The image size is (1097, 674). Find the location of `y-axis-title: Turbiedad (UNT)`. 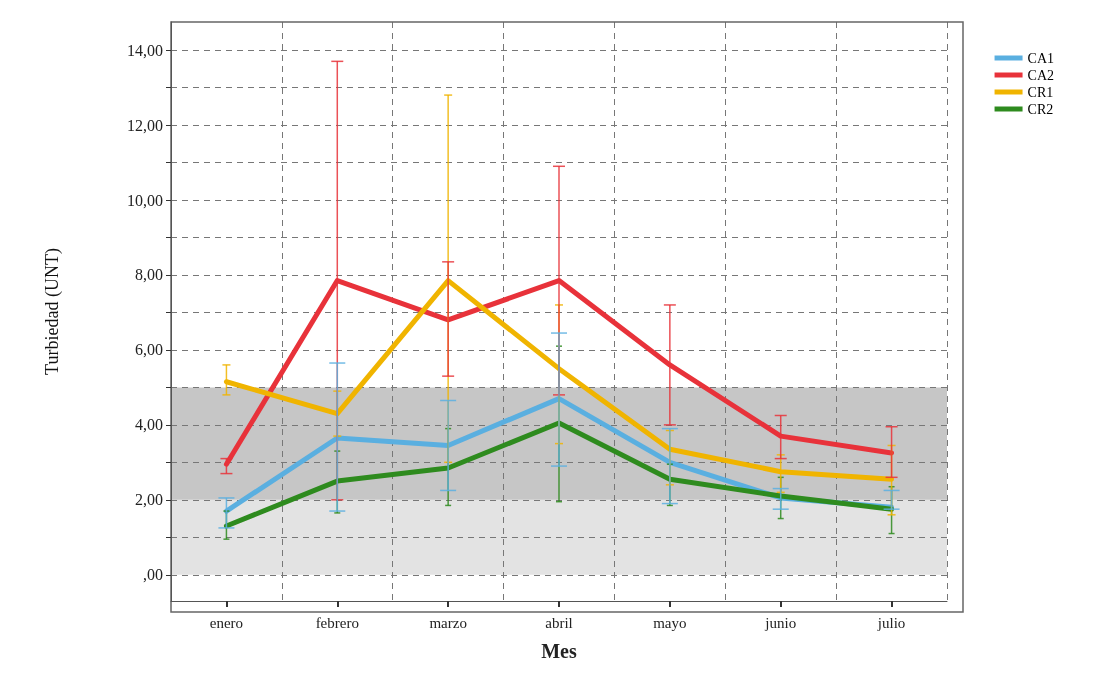

y-axis-title: Turbiedad (UNT) is located at coordinates (52, 311).